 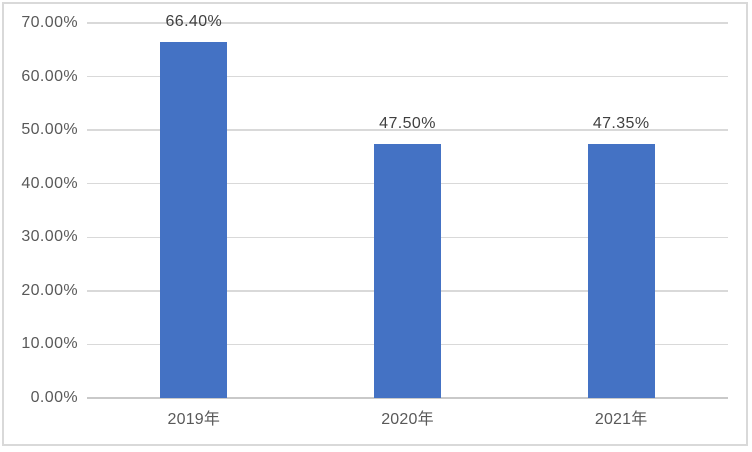 I want to click on x-axis-category-label: 2021年, so click(x=621, y=419).